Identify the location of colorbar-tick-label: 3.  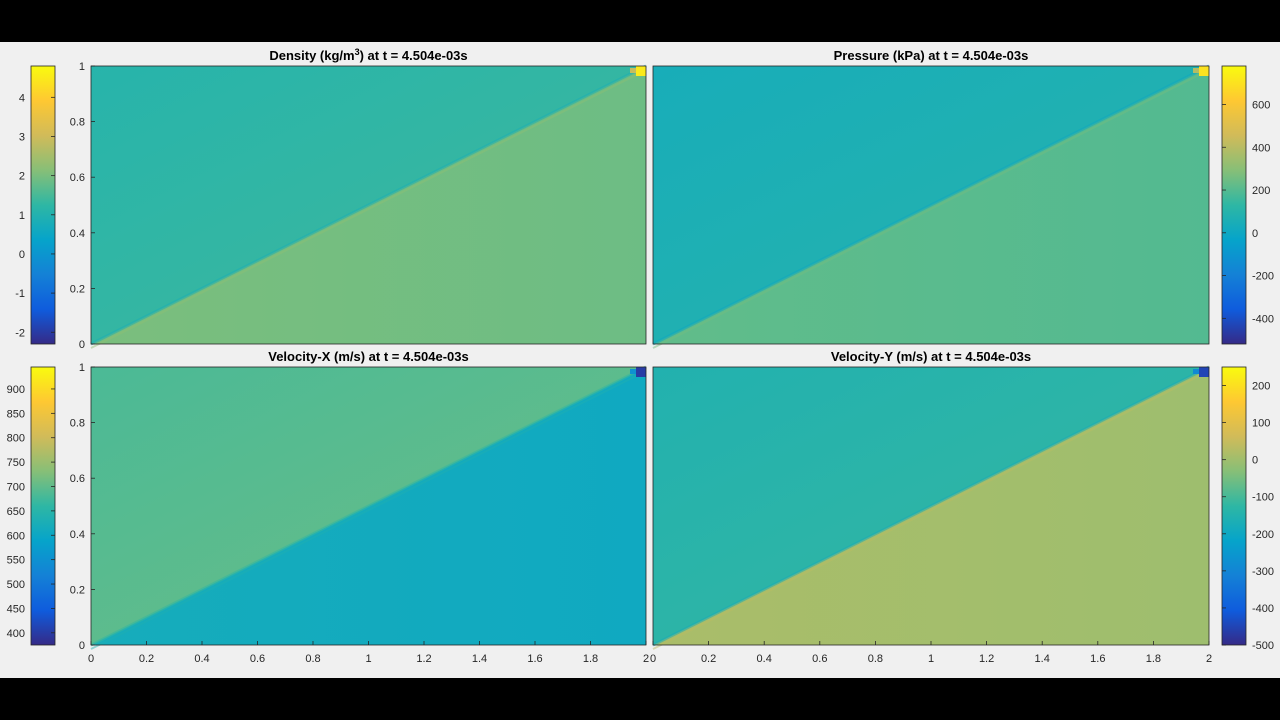
(22, 137).